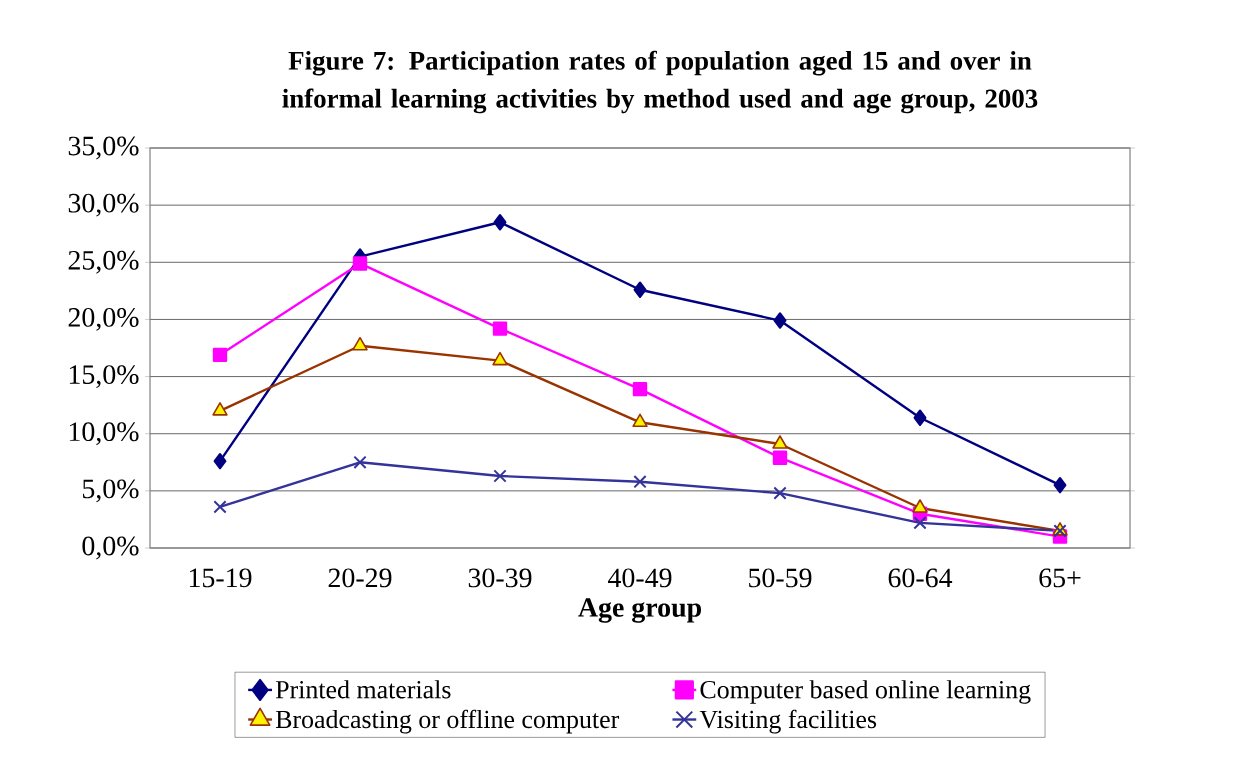 Image resolution: width=1259 pixels, height=771 pixels. I want to click on y-tick-label: 30,0%, so click(103, 205).